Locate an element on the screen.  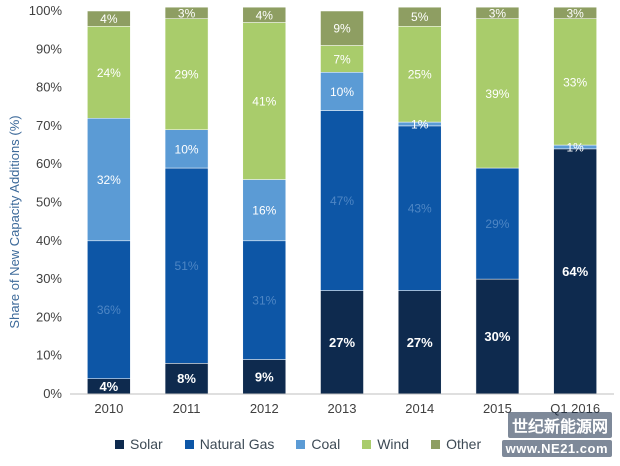
y-tick-label: 70% is located at coordinates (49, 125).